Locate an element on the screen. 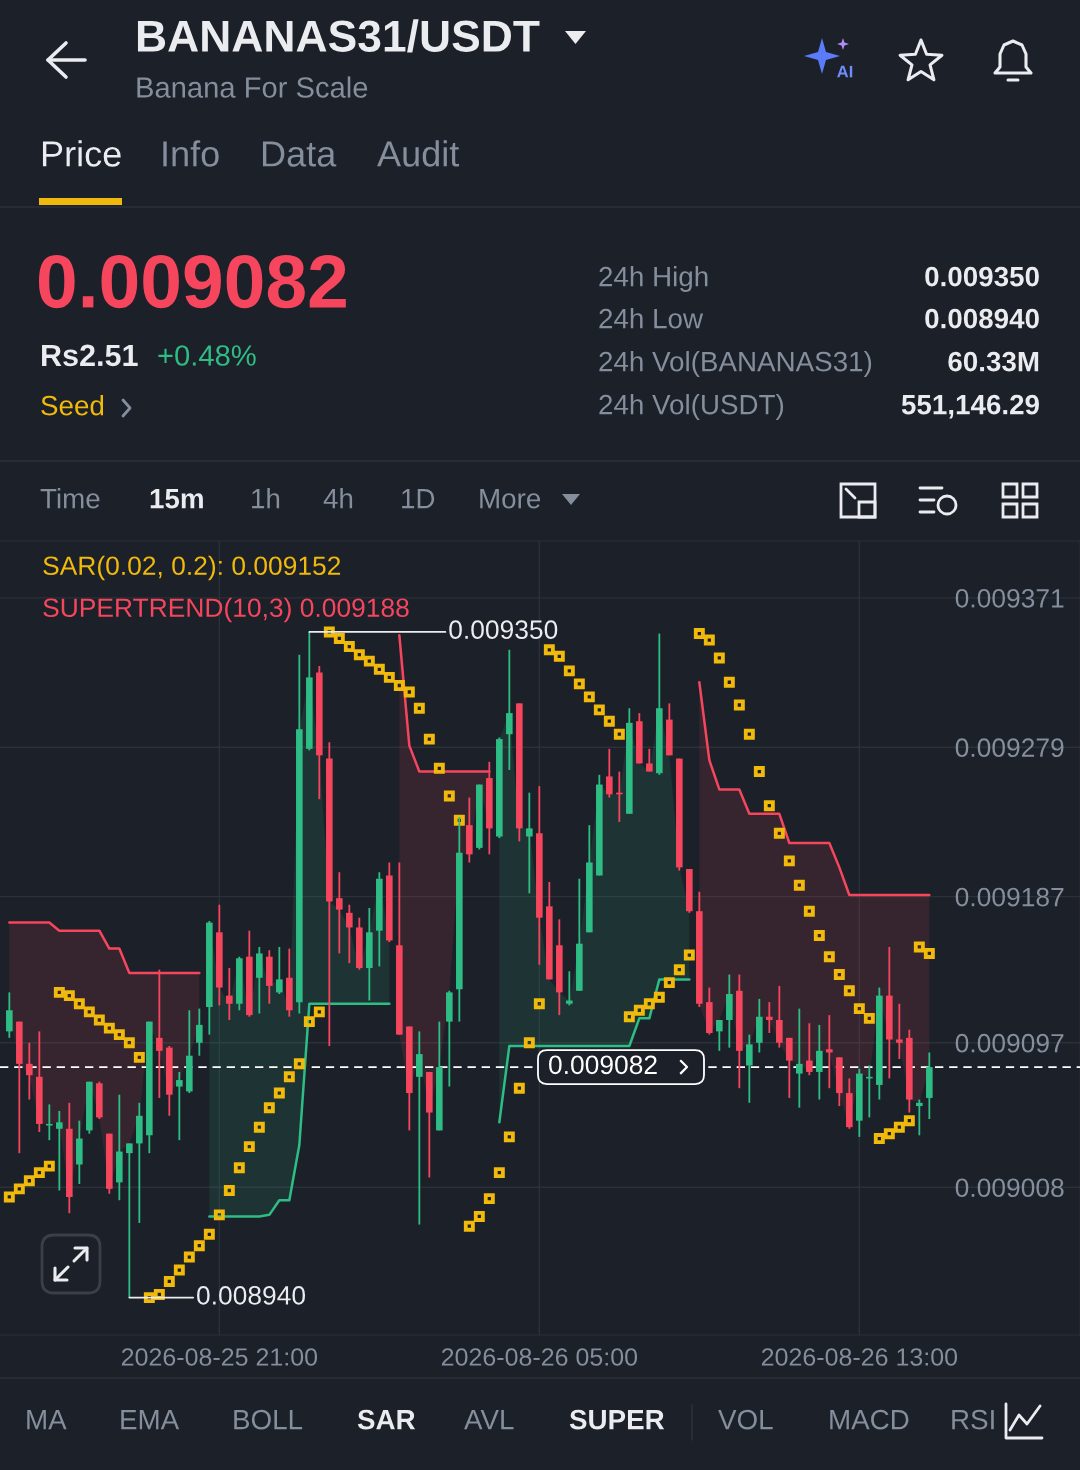 Image resolution: width=1080 pixels, height=1470 pixels. text: AVL is located at coordinates (489, 1420).